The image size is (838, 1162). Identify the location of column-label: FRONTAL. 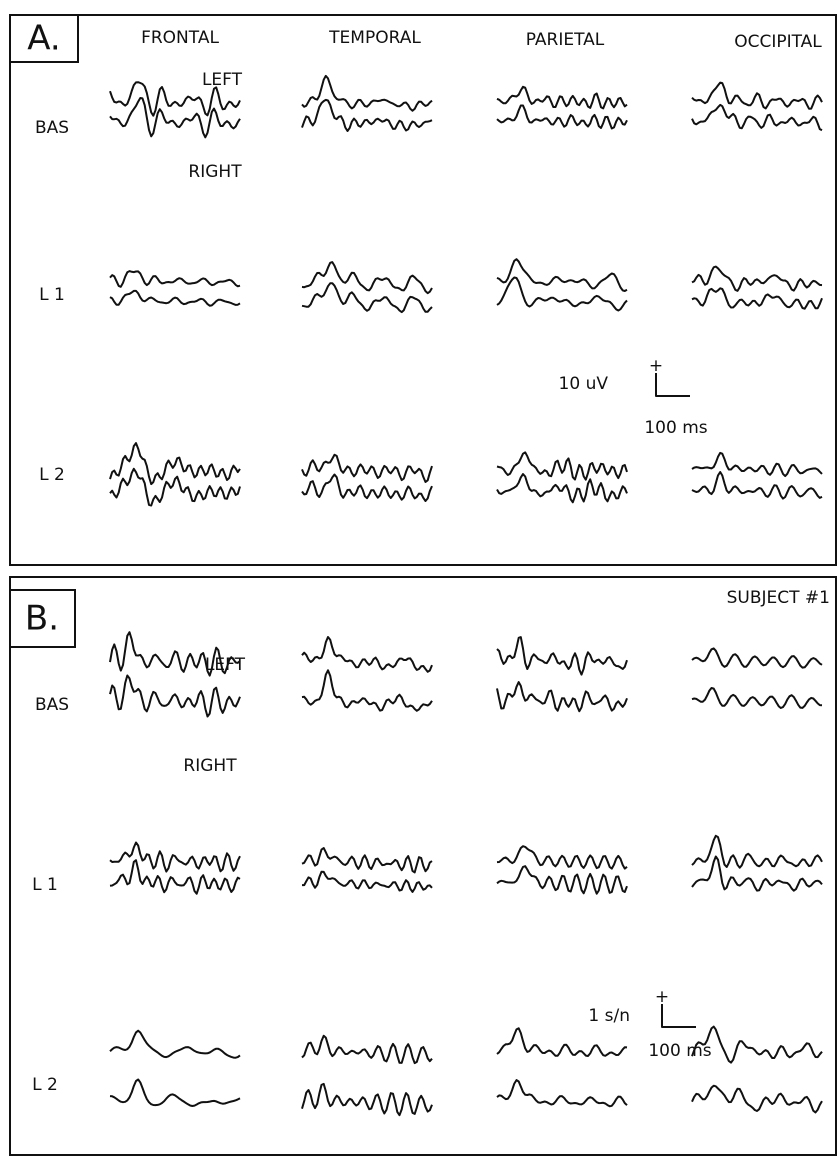
(180, 38).